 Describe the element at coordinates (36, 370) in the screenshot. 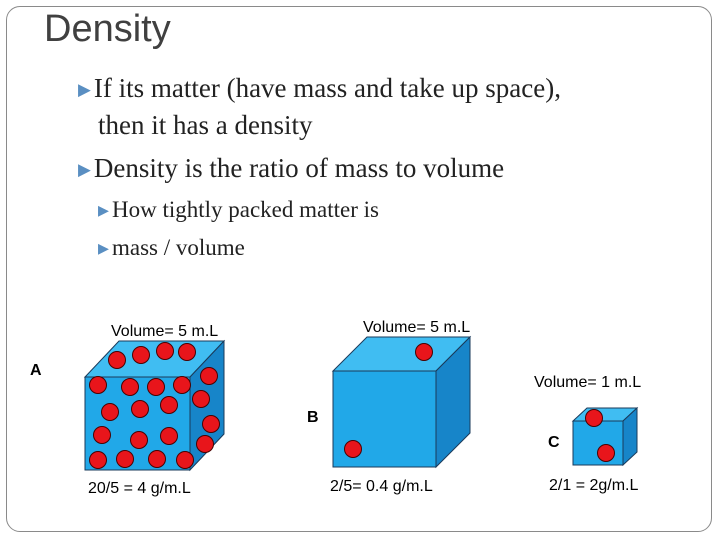

I see `cube-a-letter: A` at that location.